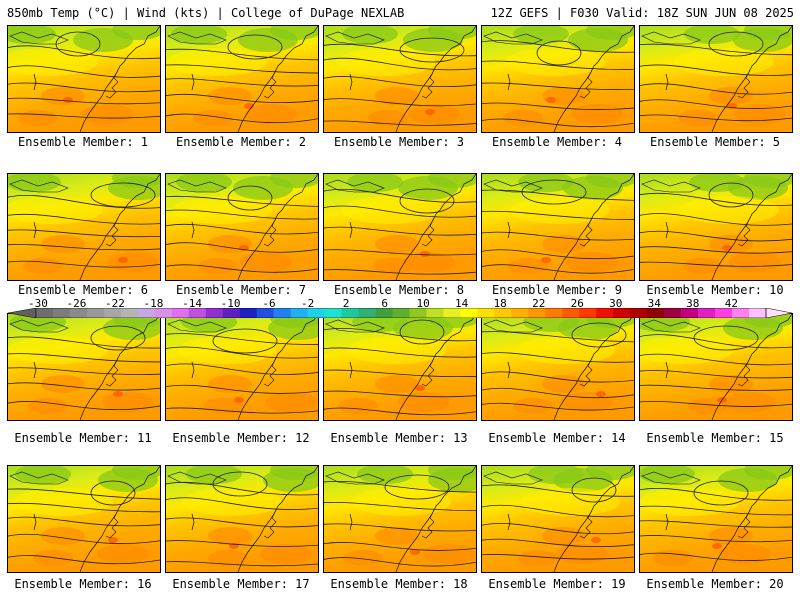 Image resolution: width=800 pixels, height=600 pixels. What do you see at coordinates (384, 303) in the screenshot?
I see `colorbar-tick-label: 6` at bounding box center [384, 303].